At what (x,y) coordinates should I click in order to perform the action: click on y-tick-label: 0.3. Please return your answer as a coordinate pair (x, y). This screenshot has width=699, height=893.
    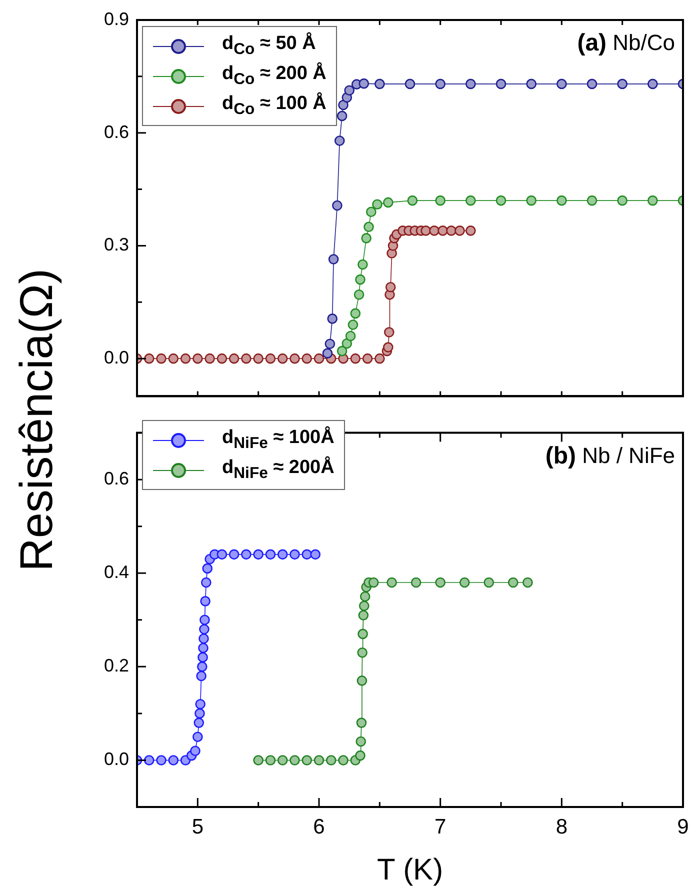
    Looking at the image, I should click on (116, 244).